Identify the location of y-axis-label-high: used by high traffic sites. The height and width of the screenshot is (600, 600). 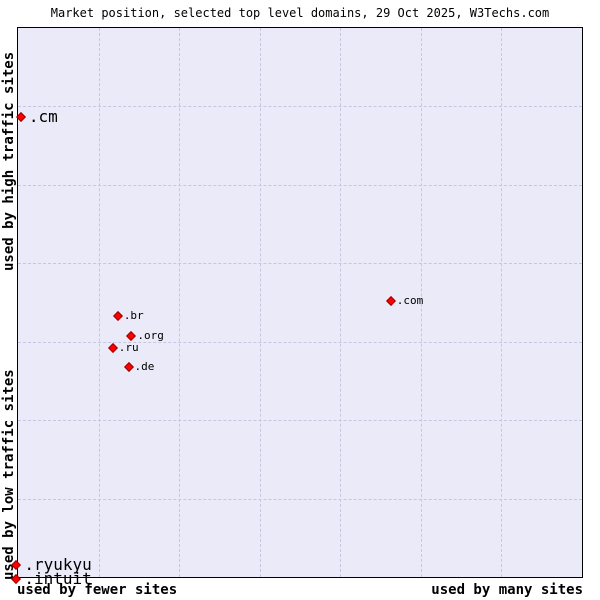
(9, 161).